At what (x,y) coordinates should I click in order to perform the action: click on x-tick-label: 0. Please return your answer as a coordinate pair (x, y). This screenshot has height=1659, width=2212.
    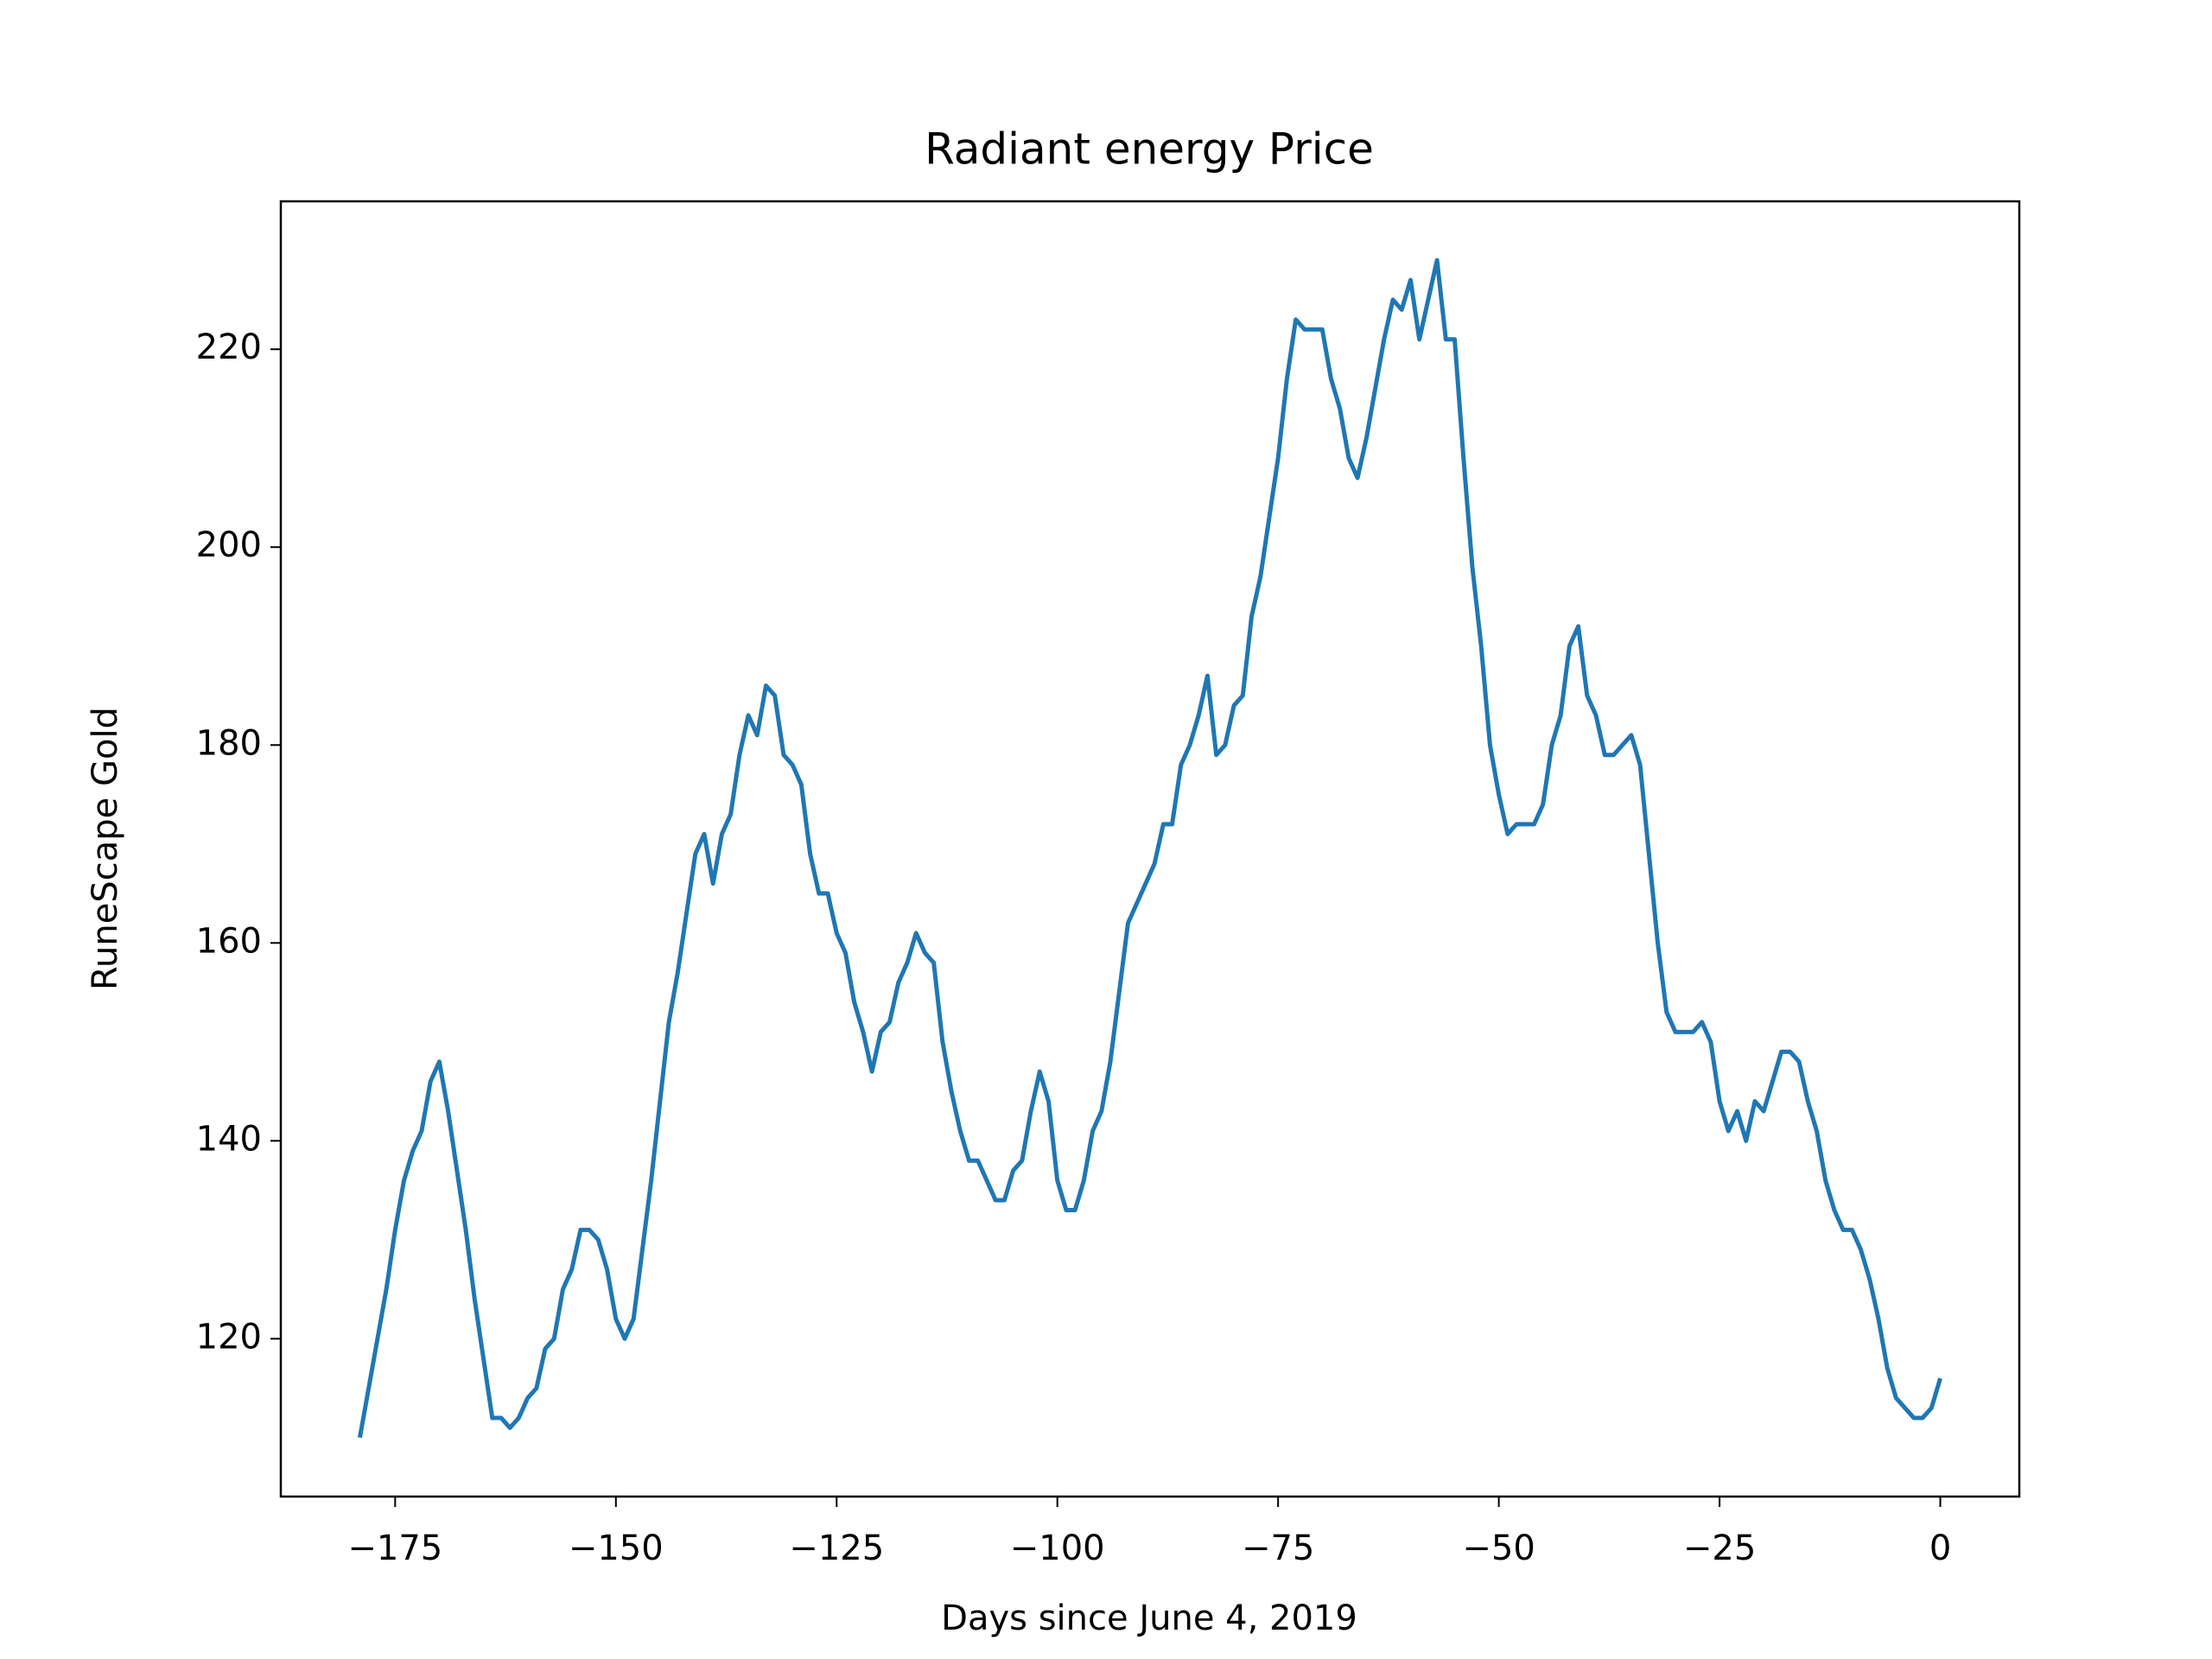
    Looking at the image, I should click on (1940, 1548).